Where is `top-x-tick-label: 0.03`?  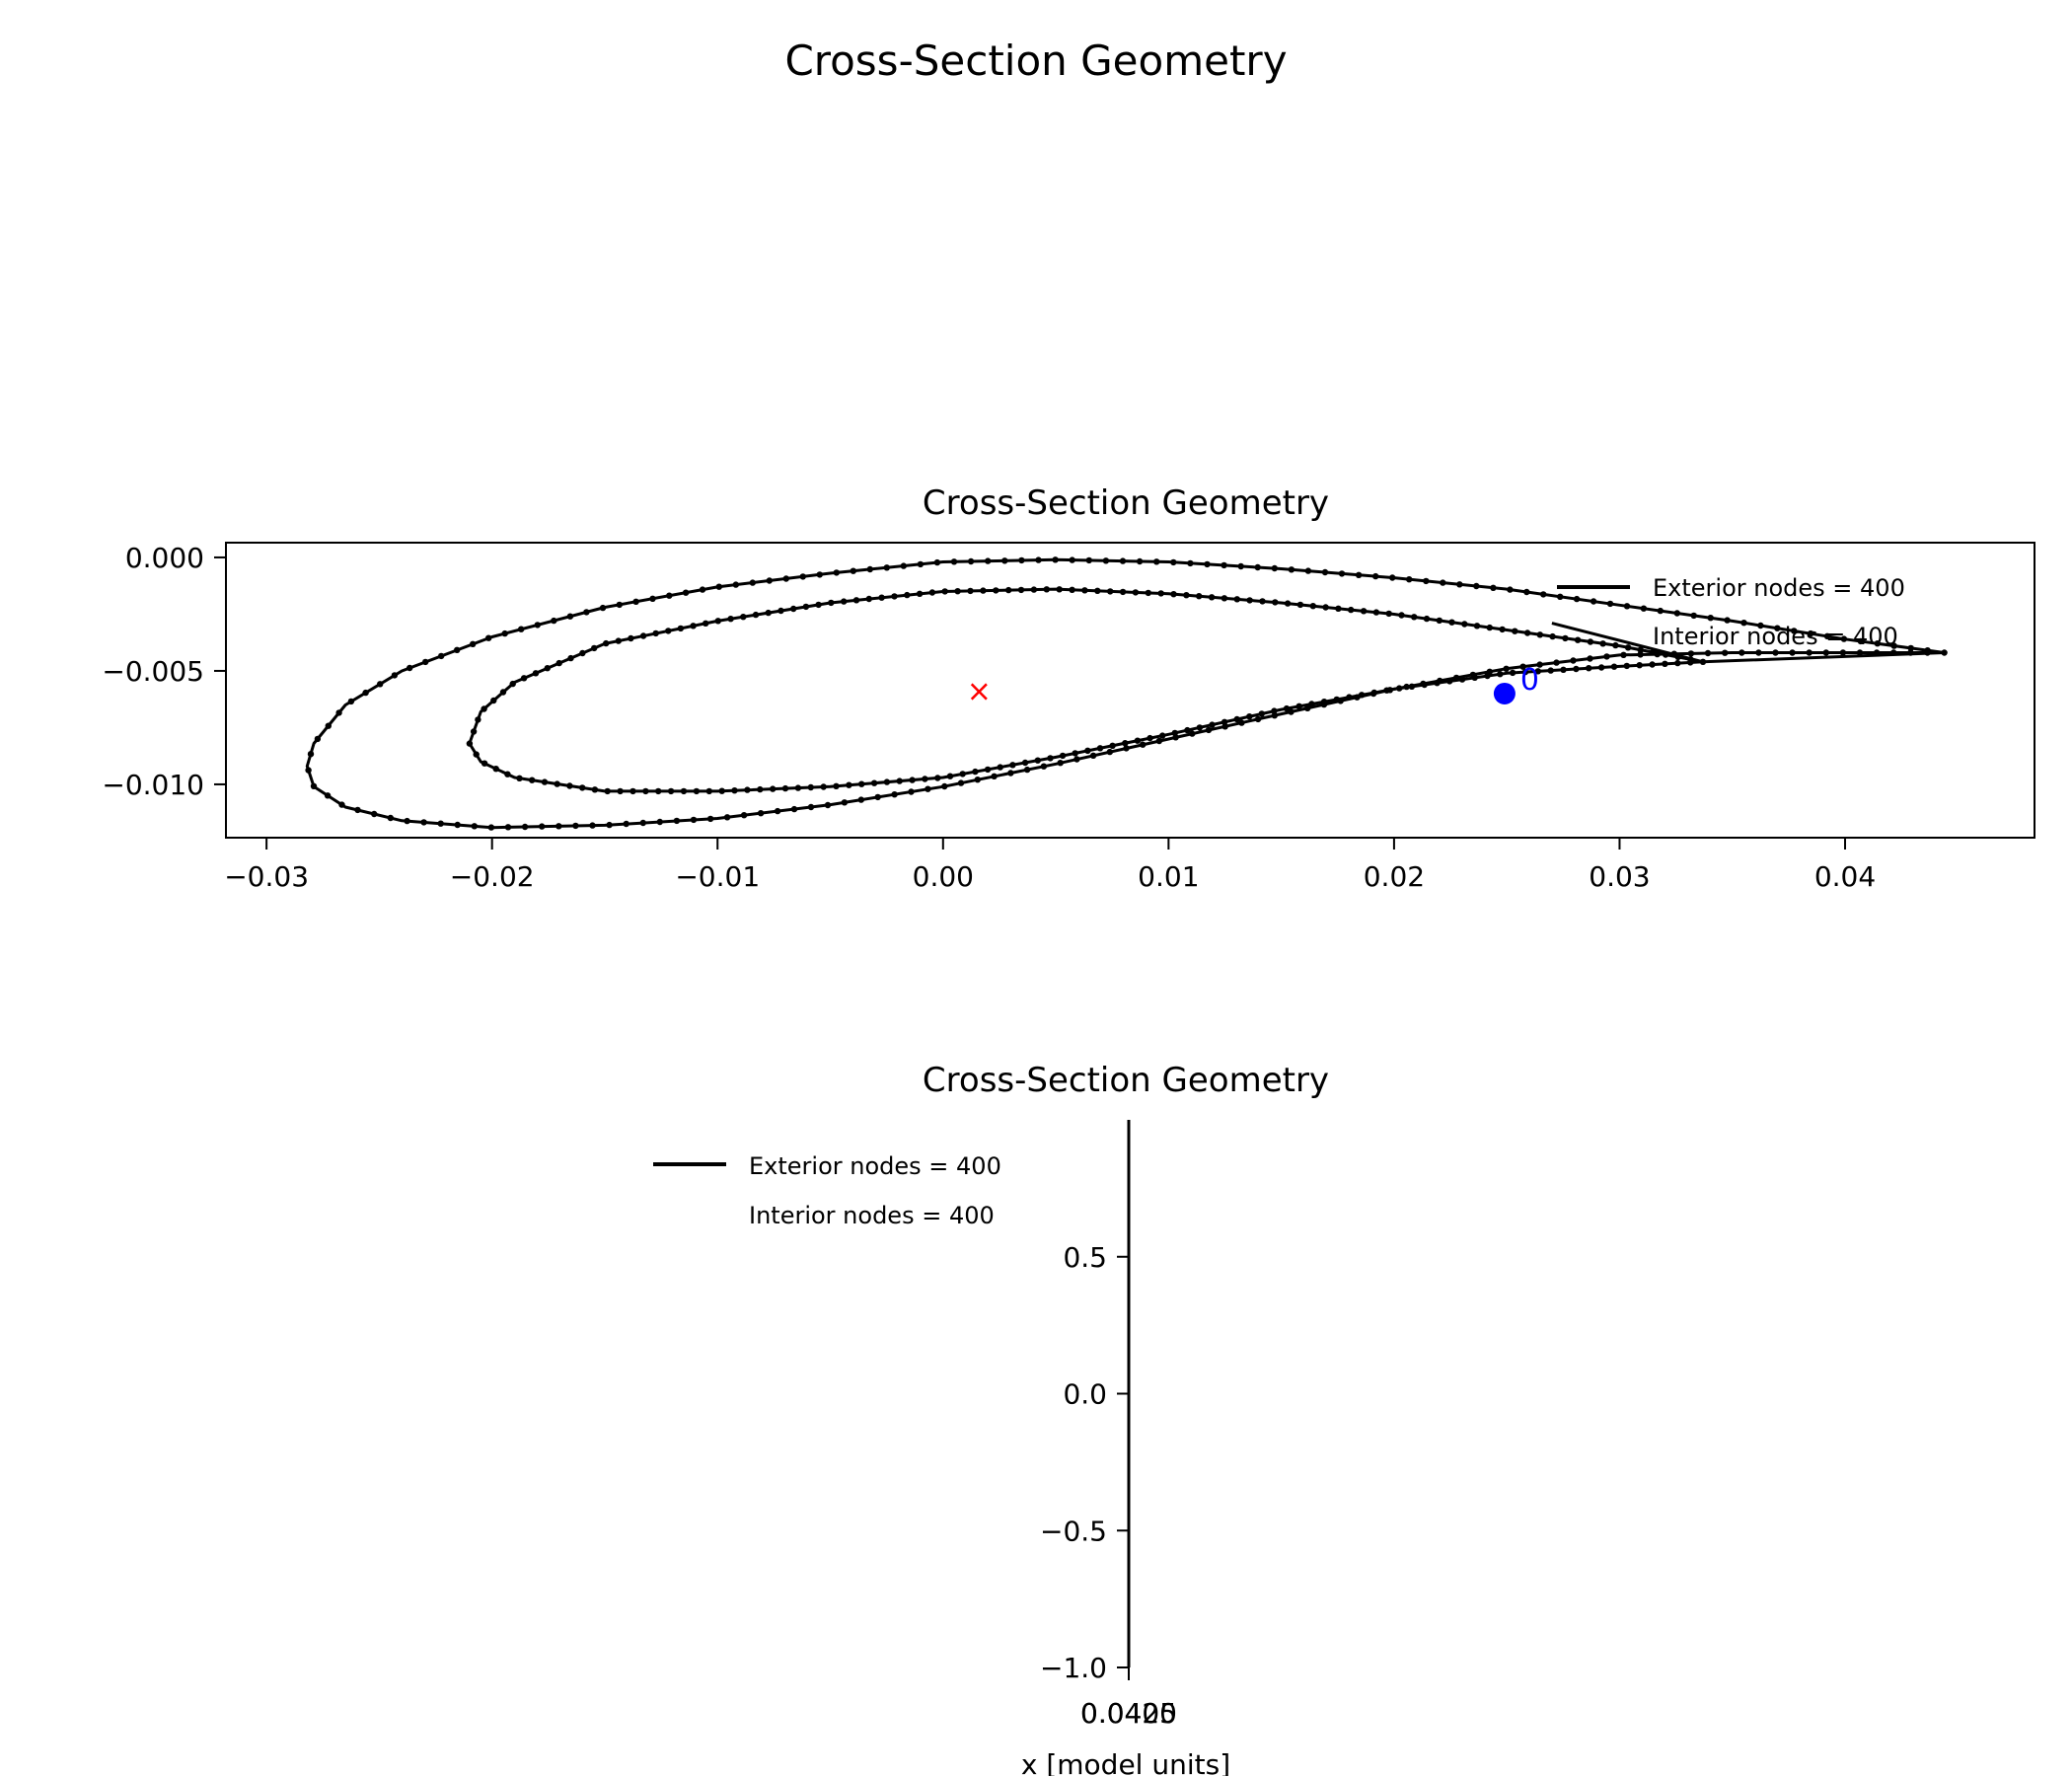
top-x-tick-label: 0.03 is located at coordinates (1620, 877).